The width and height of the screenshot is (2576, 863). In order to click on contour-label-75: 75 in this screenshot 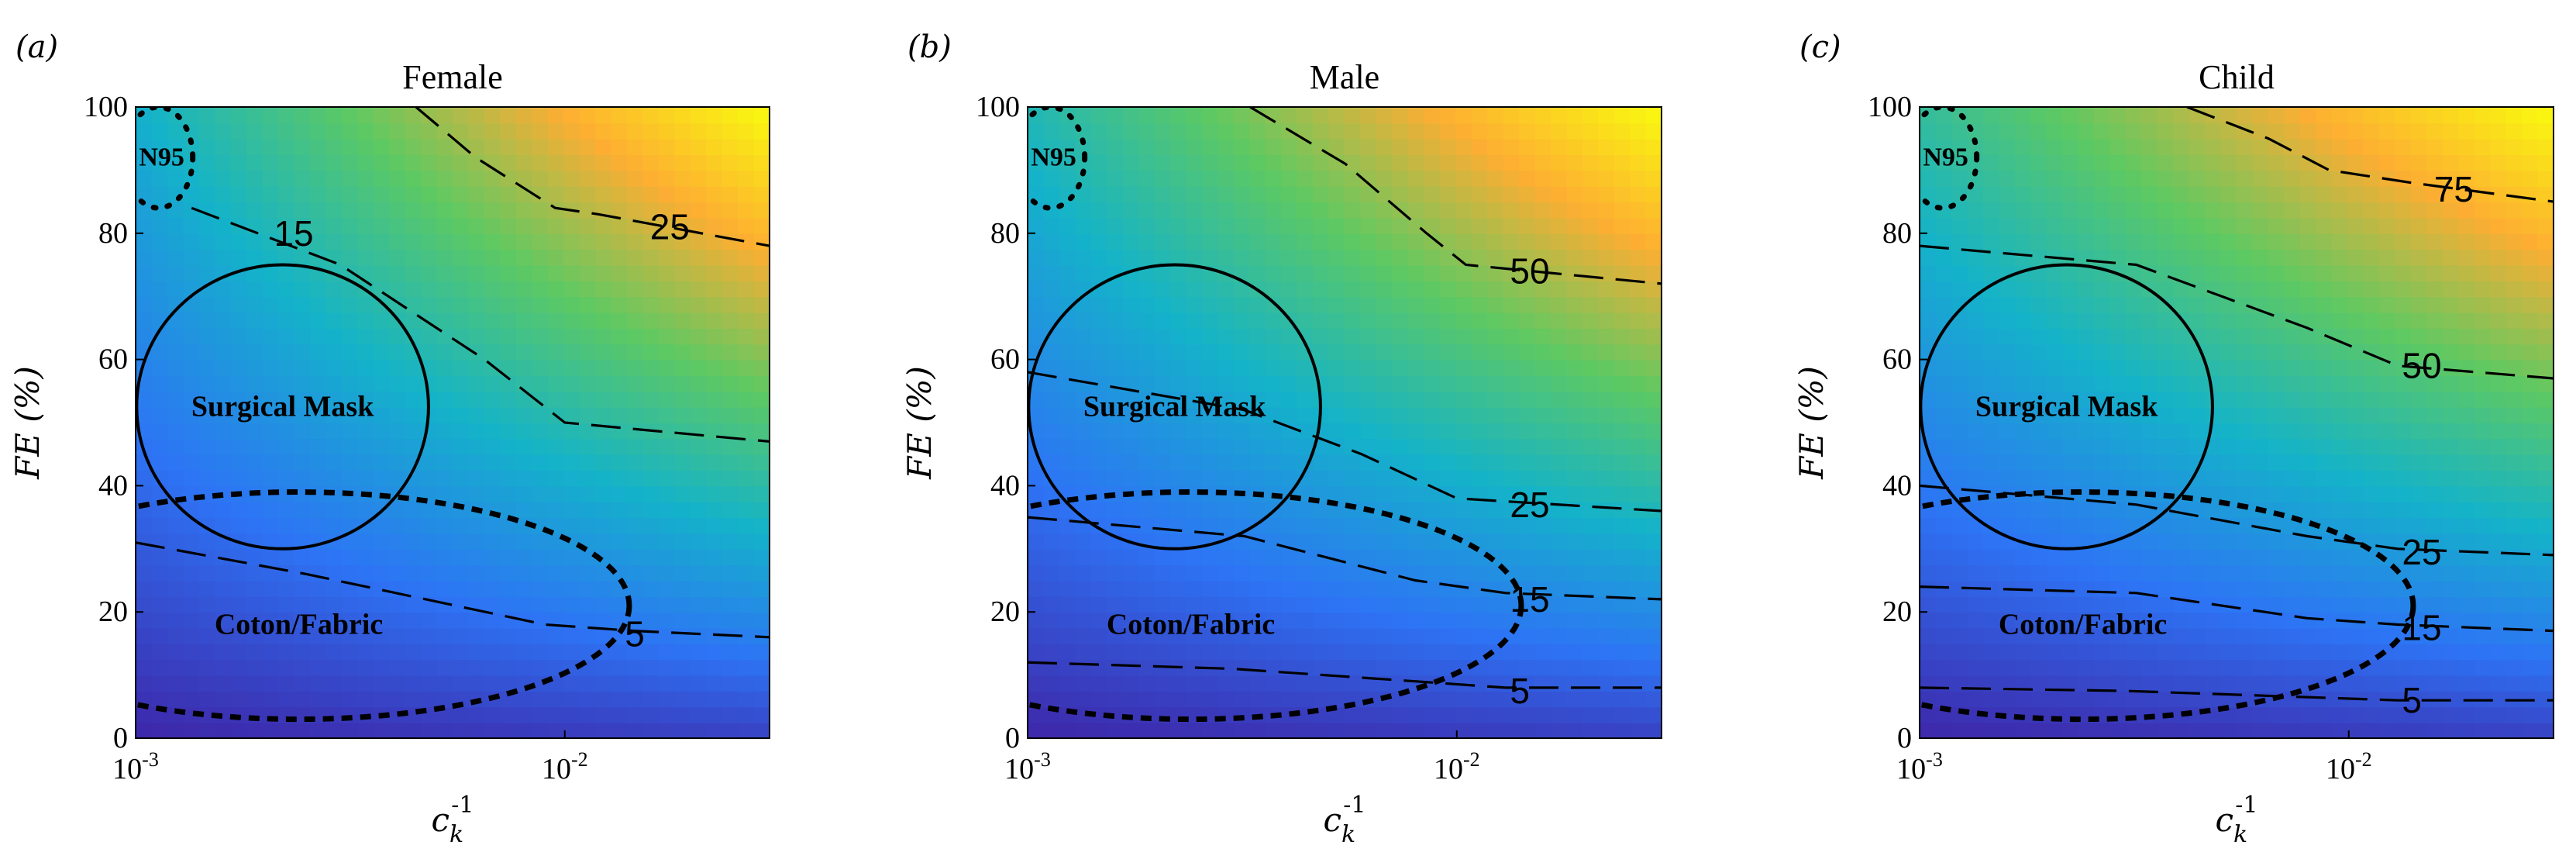, I will do `click(2454, 189)`.